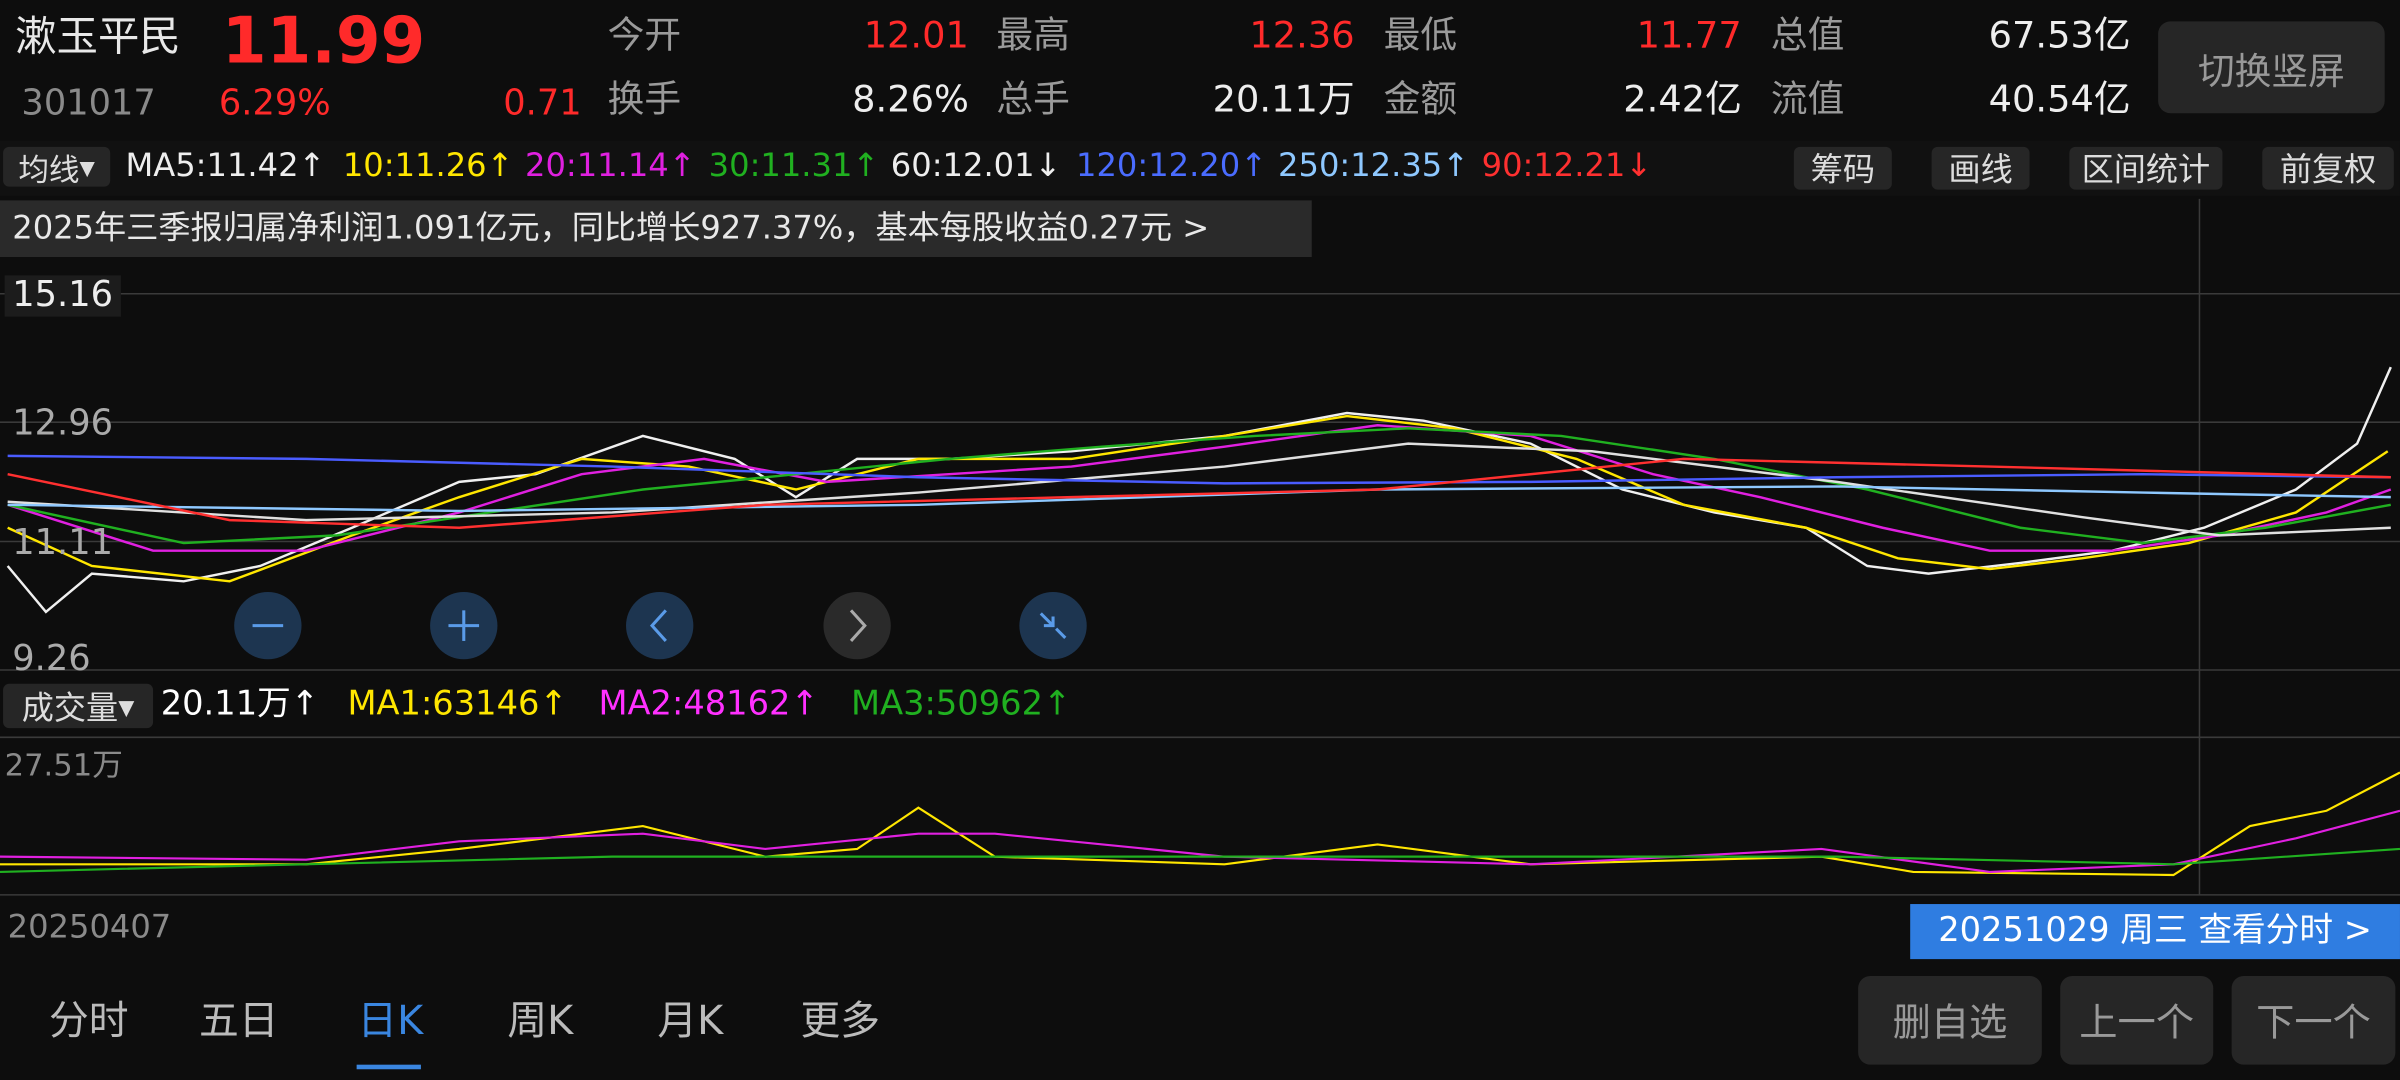 The height and width of the screenshot is (1080, 2400). I want to click on tab-underline, so click(388, 1067).